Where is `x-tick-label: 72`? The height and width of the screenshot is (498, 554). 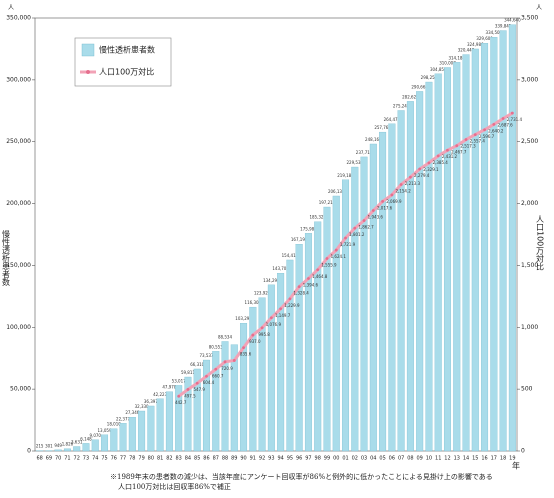 x-tick-label: 72 is located at coordinates (77, 459).